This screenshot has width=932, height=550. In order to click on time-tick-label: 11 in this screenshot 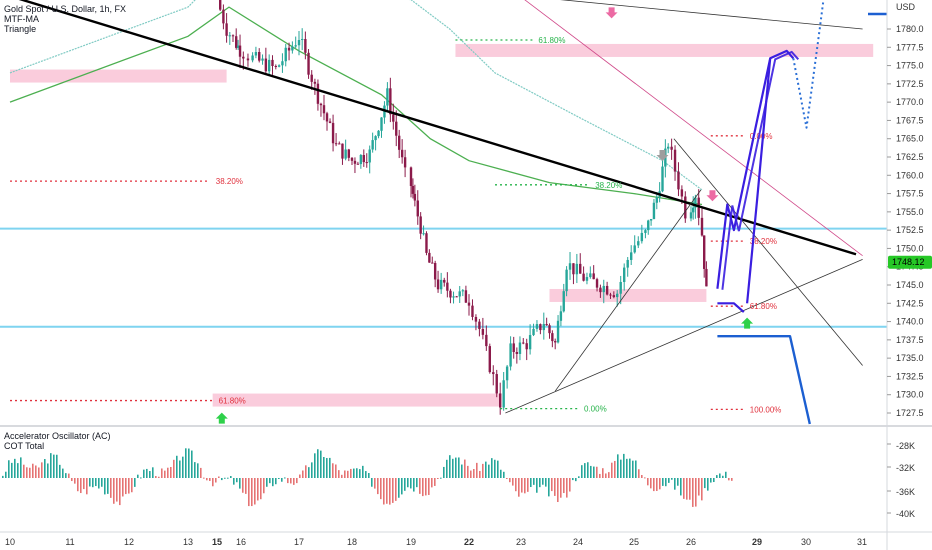, I will do `click(69, 542)`.